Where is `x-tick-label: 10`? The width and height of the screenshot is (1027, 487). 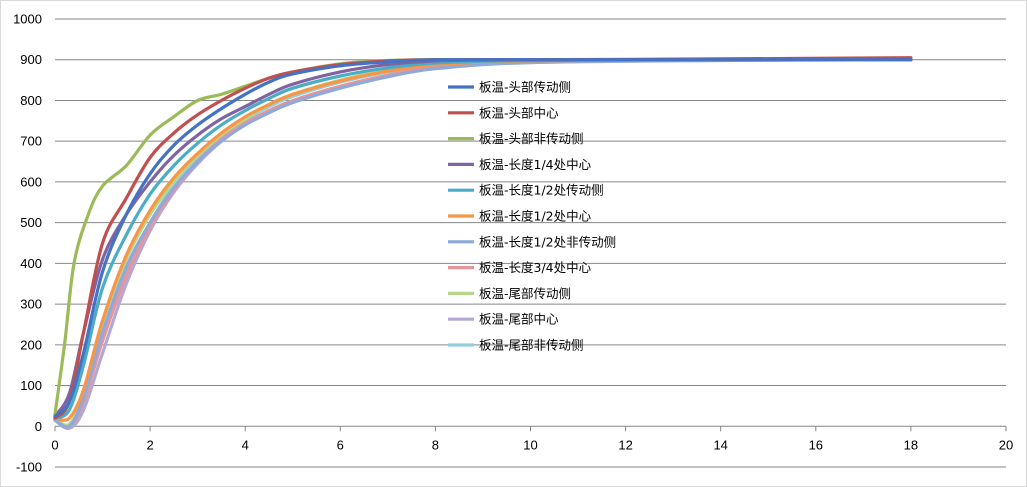
x-tick-label: 10 is located at coordinates (530, 444).